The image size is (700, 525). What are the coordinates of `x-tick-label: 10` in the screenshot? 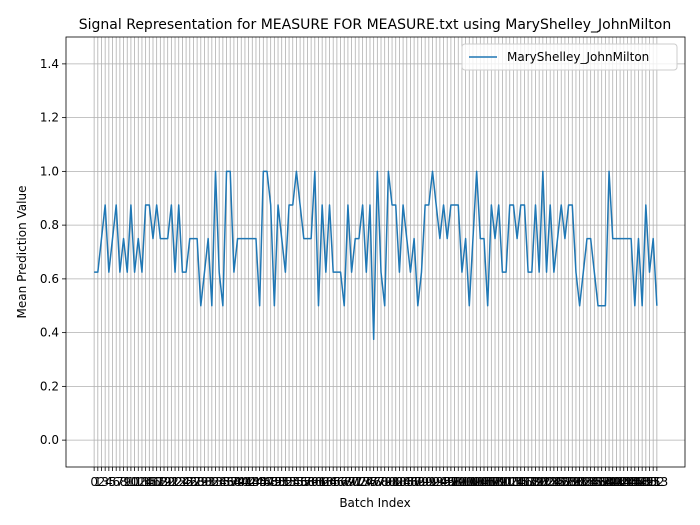 It's located at (130, 482).